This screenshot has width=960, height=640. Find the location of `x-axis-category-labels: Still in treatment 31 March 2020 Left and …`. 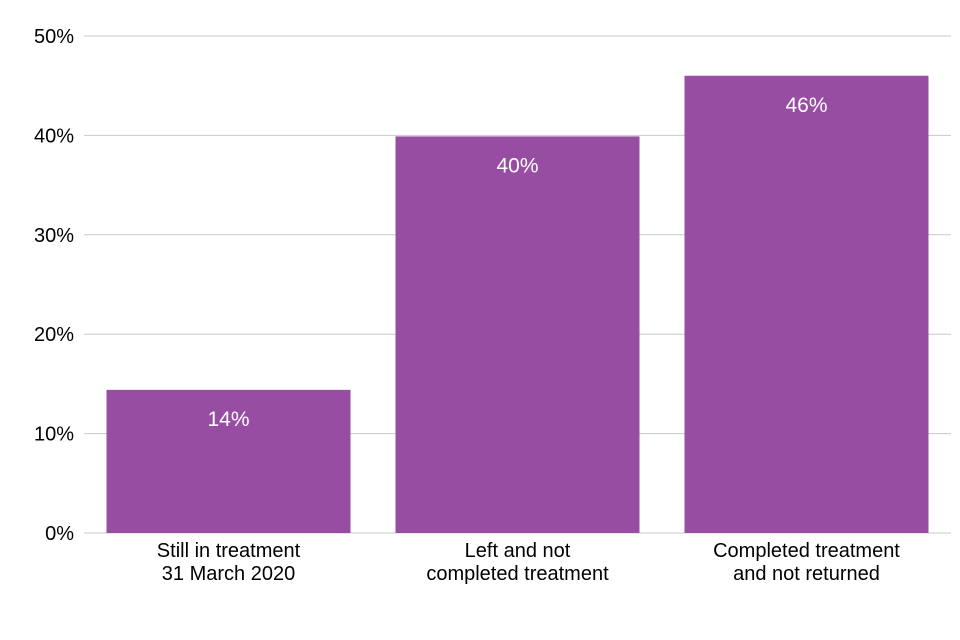

x-axis-category-labels: Still in treatment 31 March 2020 Left and … is located at coordinates (529, 562).